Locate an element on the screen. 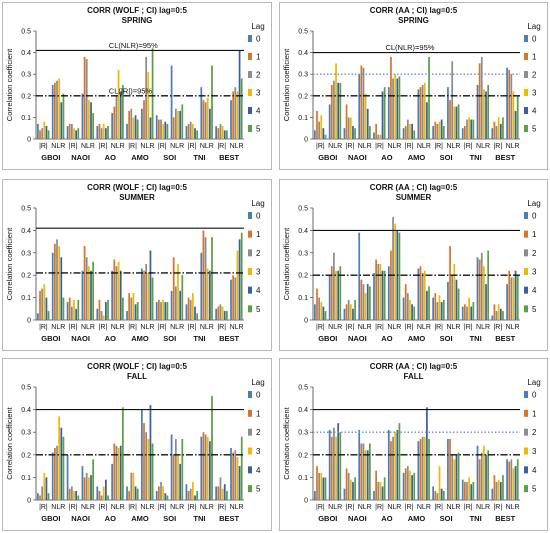  legend-label: 5 is located at coordinates (534, 129).